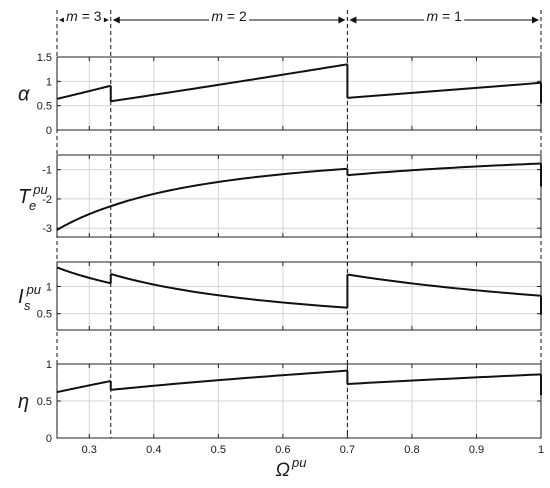 This screenshot has width=550, height=488. Describe the element at coordinates (347, 450) in the screenshot. I see `x-tick-label: 0.7` at that location.